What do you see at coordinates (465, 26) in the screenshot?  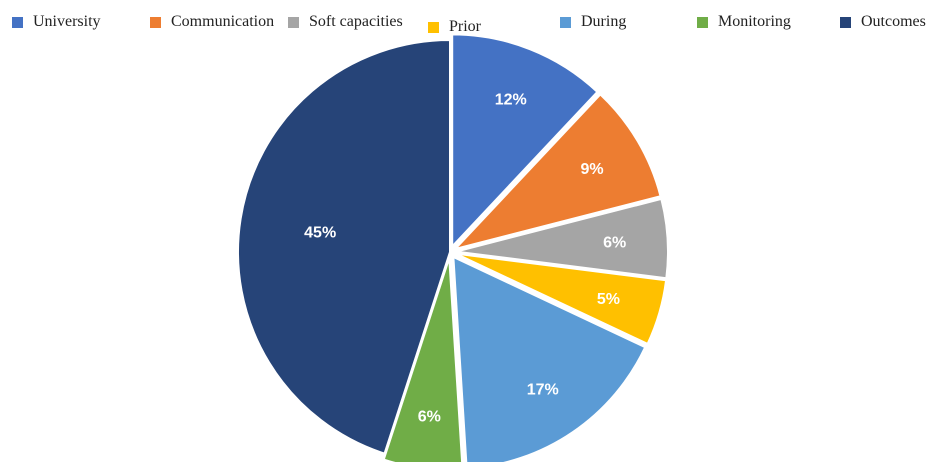 I see `legend-label: Prior` at bounding box center [465, 26].